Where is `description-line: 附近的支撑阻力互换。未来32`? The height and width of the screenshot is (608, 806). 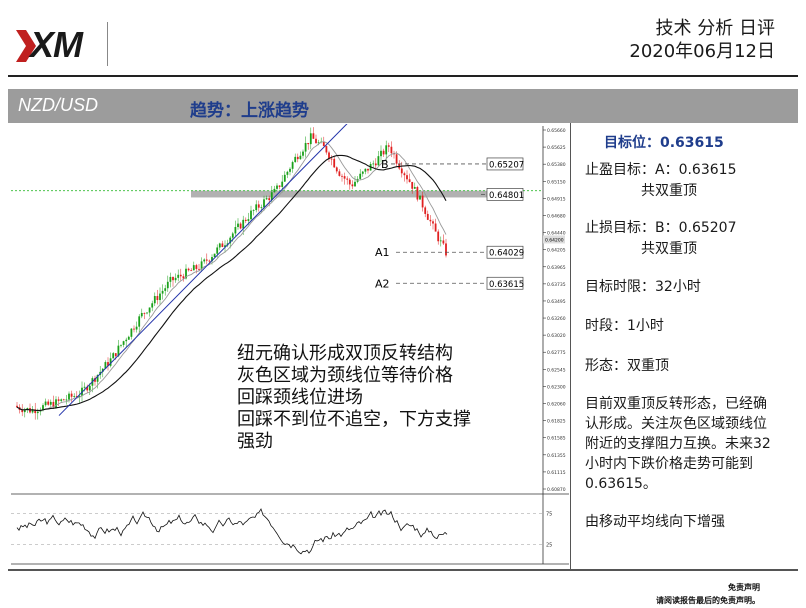
description-line: 附近的支撑阻力互换。未来32 is located at coordinates (678, 444).